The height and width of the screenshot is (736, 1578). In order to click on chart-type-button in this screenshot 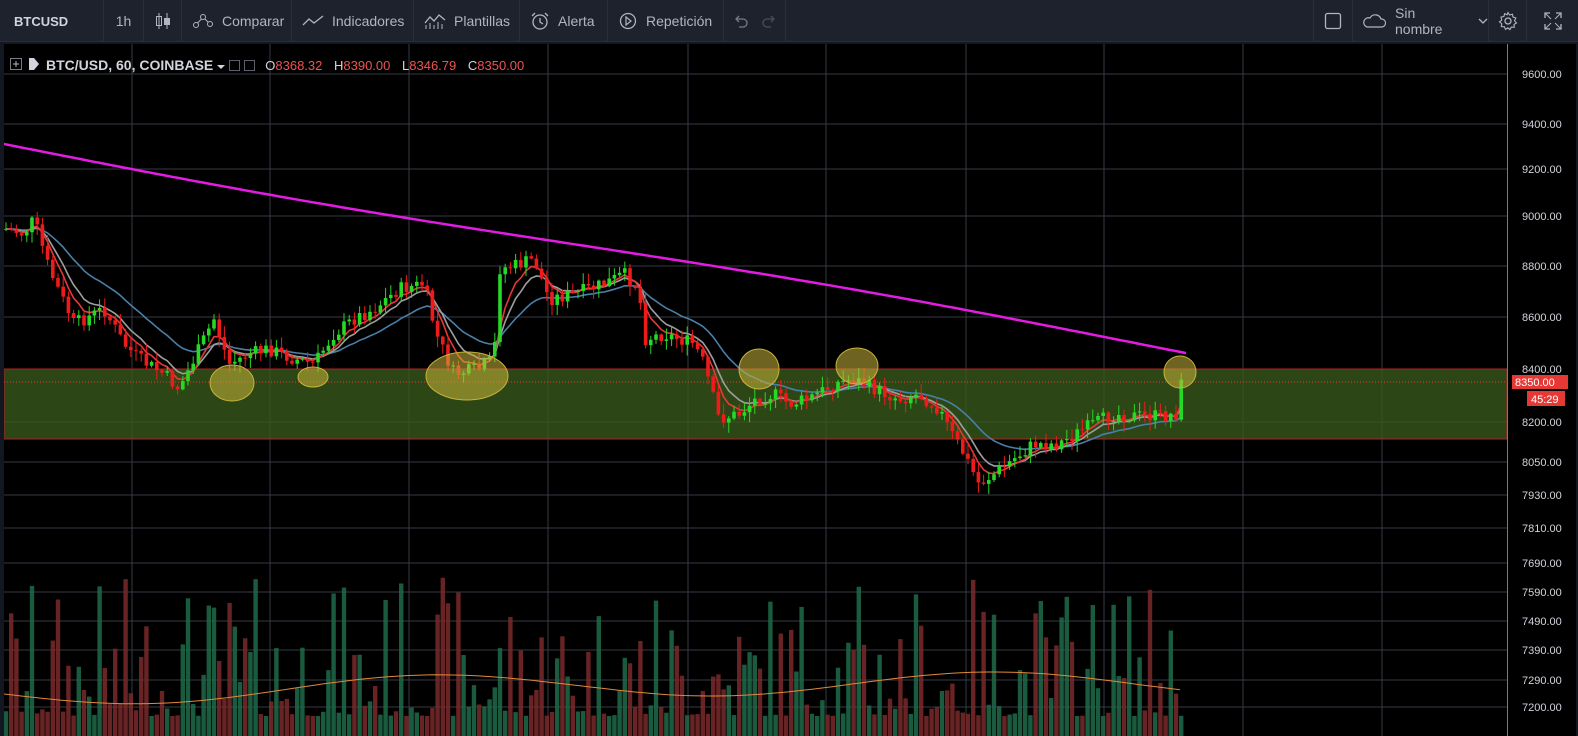, I will do `click(163, 21)`.